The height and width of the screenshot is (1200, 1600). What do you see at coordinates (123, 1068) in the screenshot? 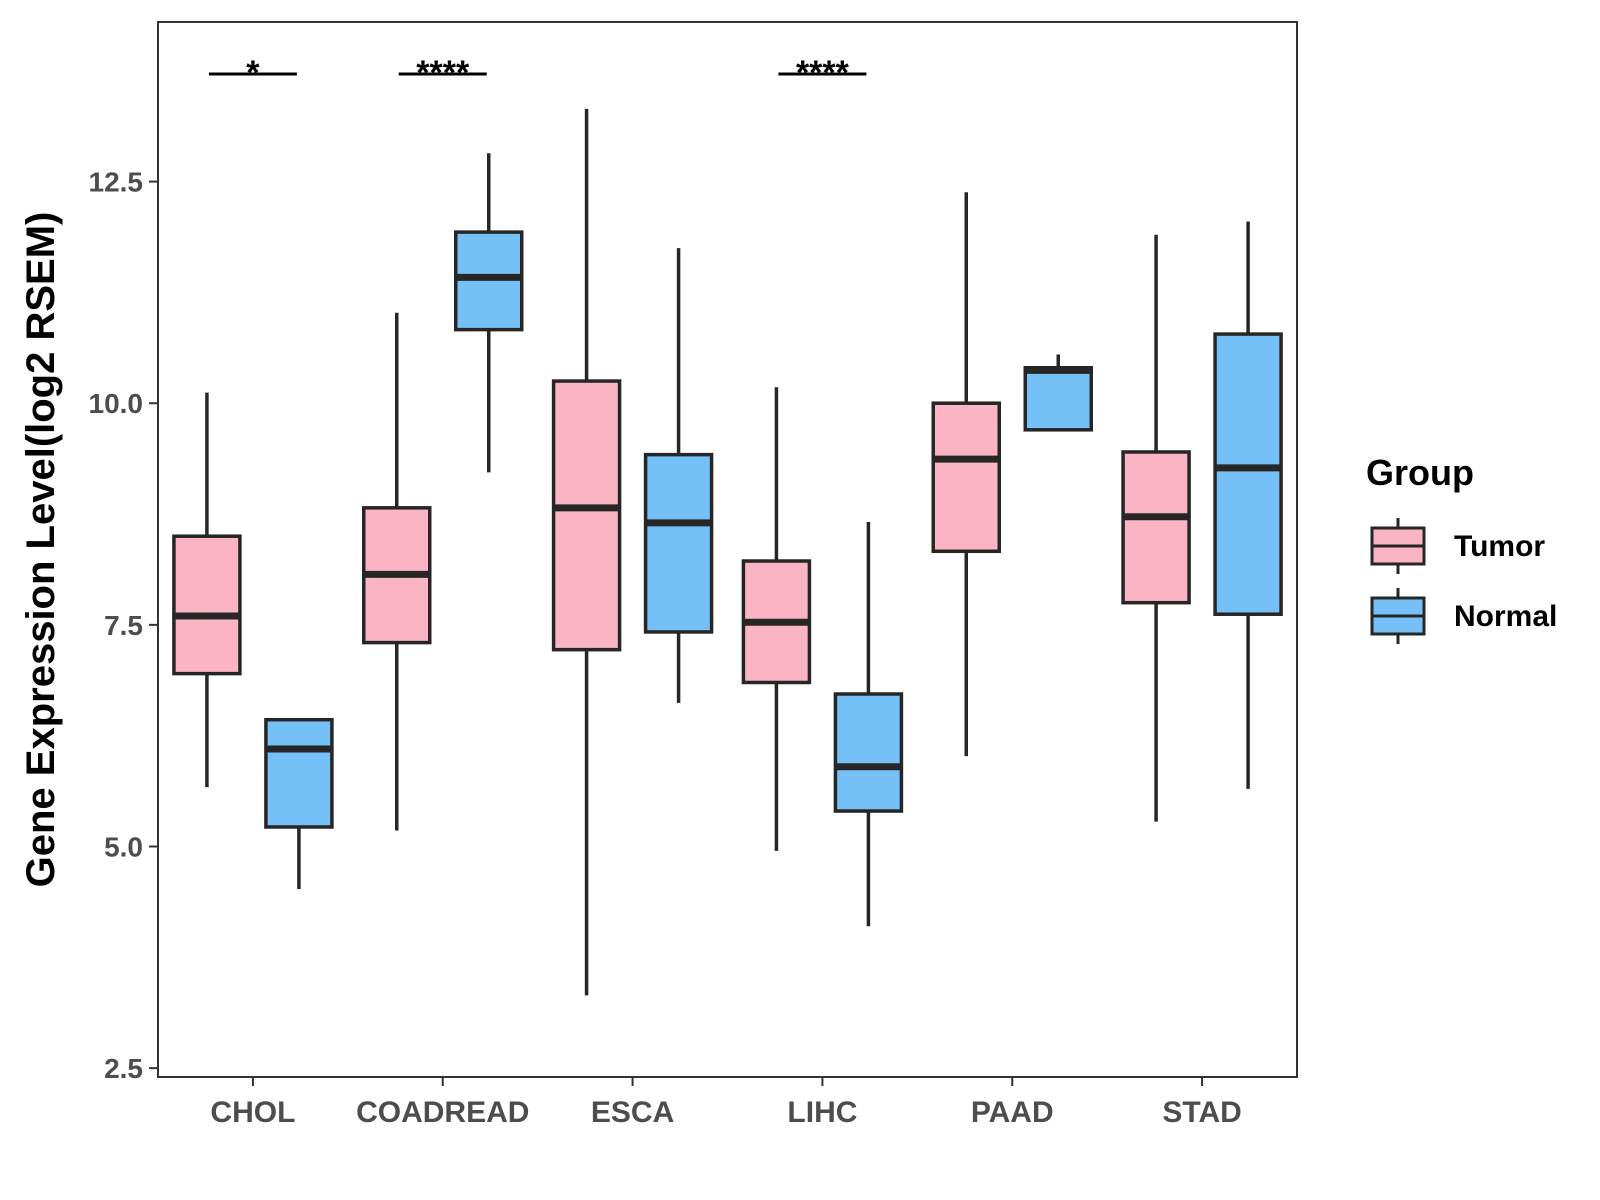
I see `y-tick-label: 2.5` at bounding box center [123, 1068].